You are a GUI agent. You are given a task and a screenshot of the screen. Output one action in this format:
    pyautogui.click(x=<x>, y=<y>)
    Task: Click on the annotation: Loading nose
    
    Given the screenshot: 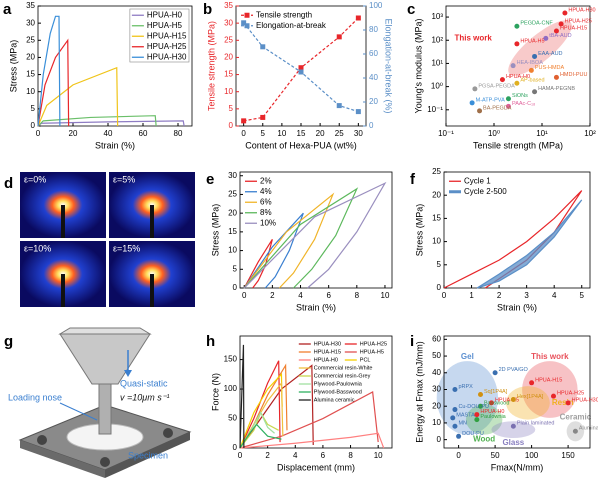 What is the action you would take?
    pyautogui.click(x=35, y=397)
    